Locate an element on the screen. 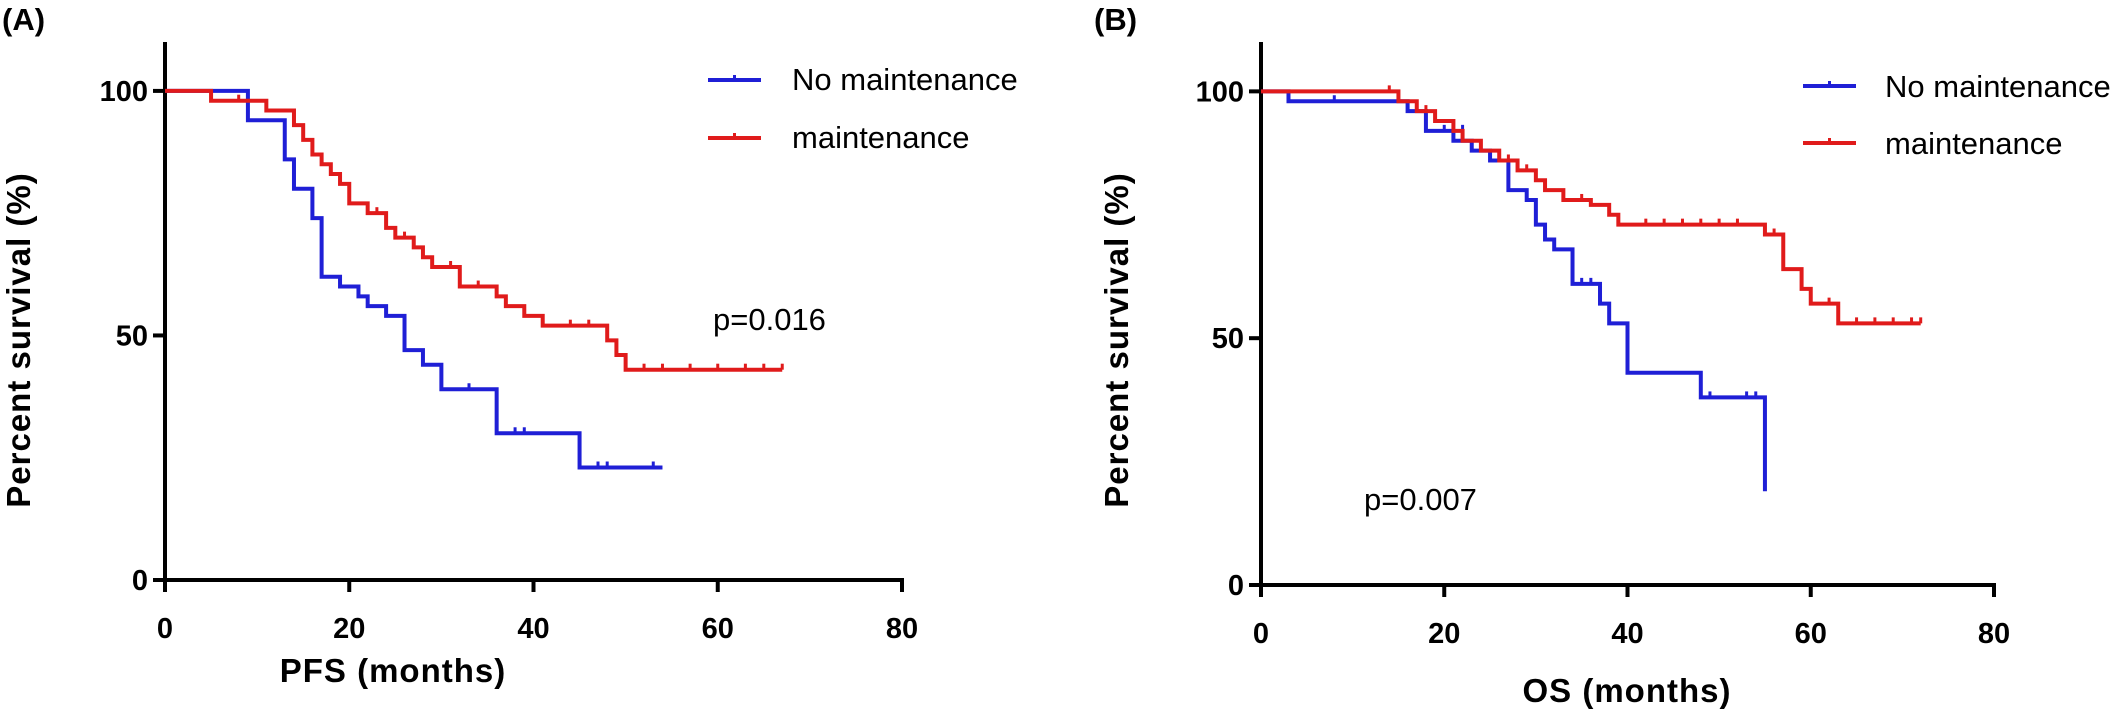 The height and width of the screenshot is (728, 2128). panel-b-xlabel: OS (months) is located at coordinates (1627, 690).